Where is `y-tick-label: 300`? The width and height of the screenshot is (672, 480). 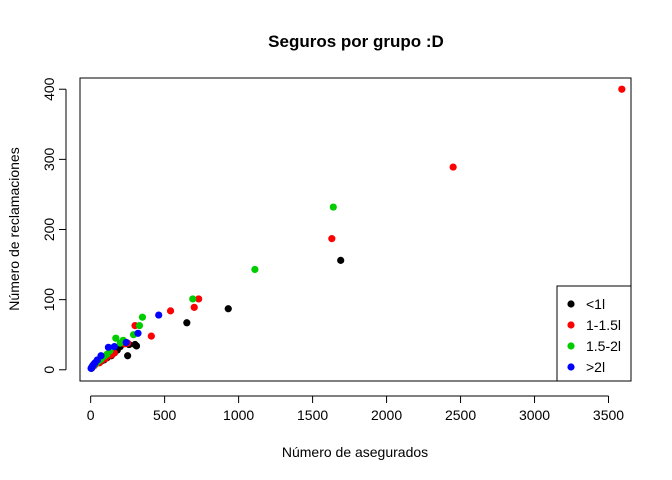
y-tick-label: 300 is located at coordinates (49, 159).